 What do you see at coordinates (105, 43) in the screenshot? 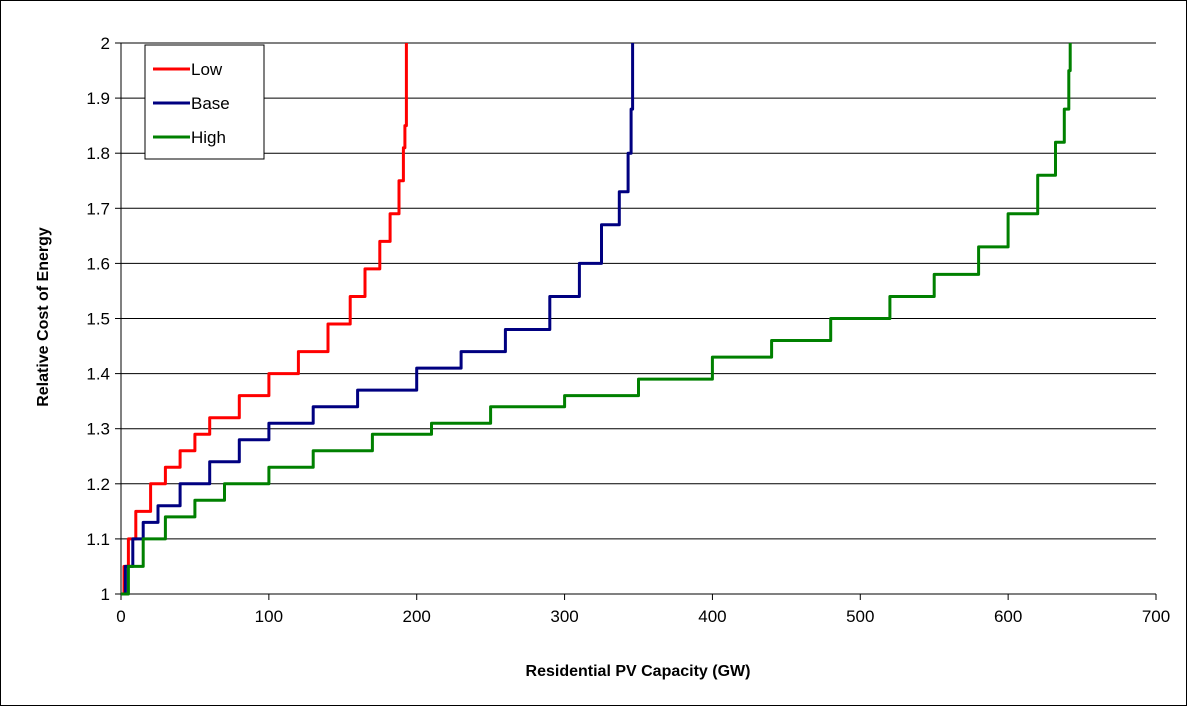
I see `y-tick-label: 2` at bounding box center [105, 43].